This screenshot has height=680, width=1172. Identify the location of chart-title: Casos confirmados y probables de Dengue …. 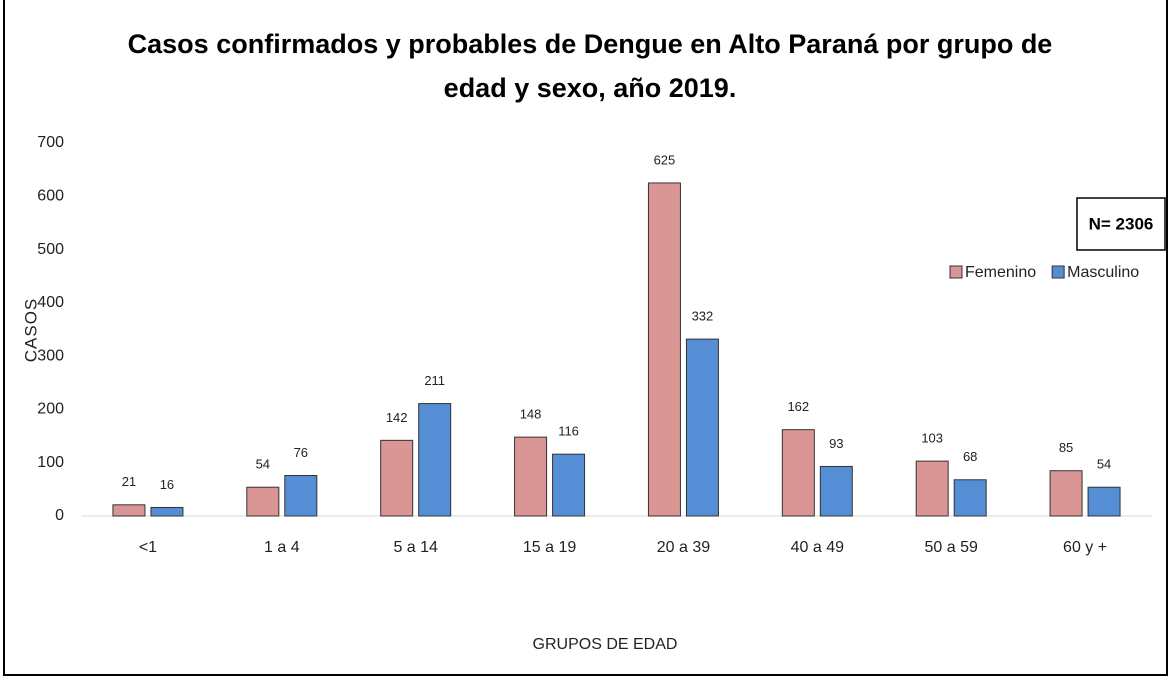
(590, 66).